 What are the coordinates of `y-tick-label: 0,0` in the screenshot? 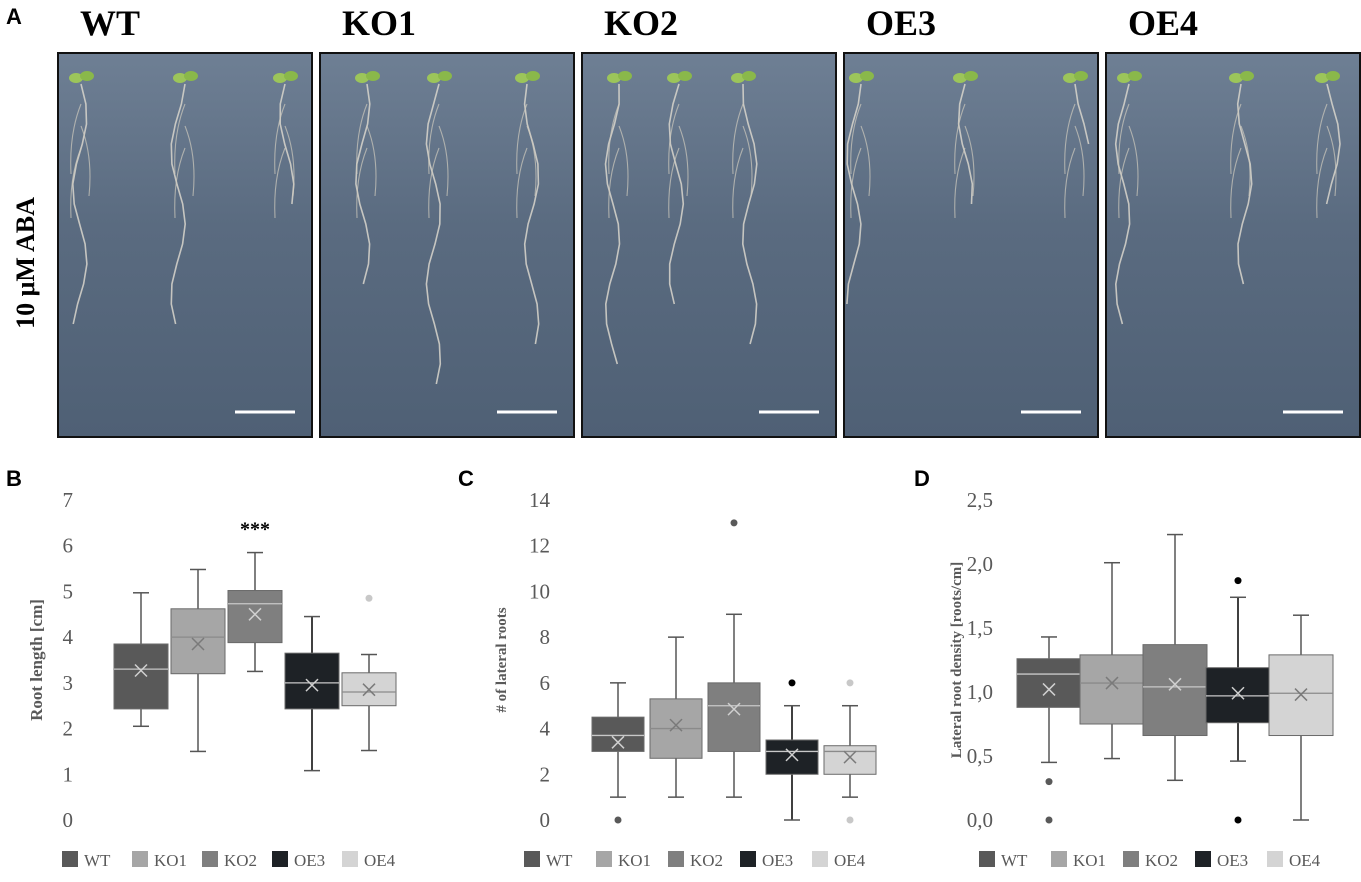 It's located at (980, 820).